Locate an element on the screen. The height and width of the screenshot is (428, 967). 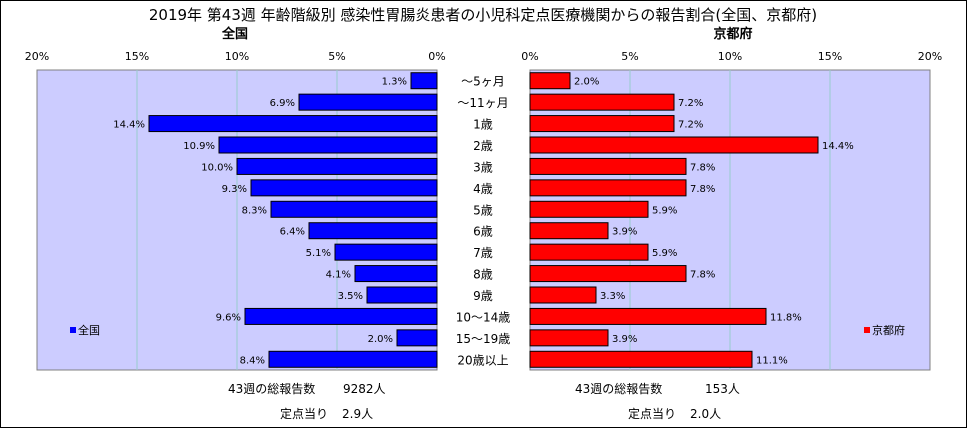
national-tick-label: 20% is located at coordinates (37, 56).